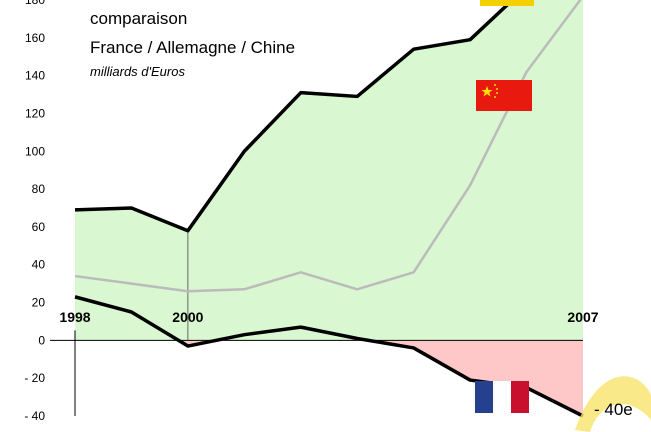 The image size is (651, 432). I want to click on y-tick-label: 0, so click(41, 340).